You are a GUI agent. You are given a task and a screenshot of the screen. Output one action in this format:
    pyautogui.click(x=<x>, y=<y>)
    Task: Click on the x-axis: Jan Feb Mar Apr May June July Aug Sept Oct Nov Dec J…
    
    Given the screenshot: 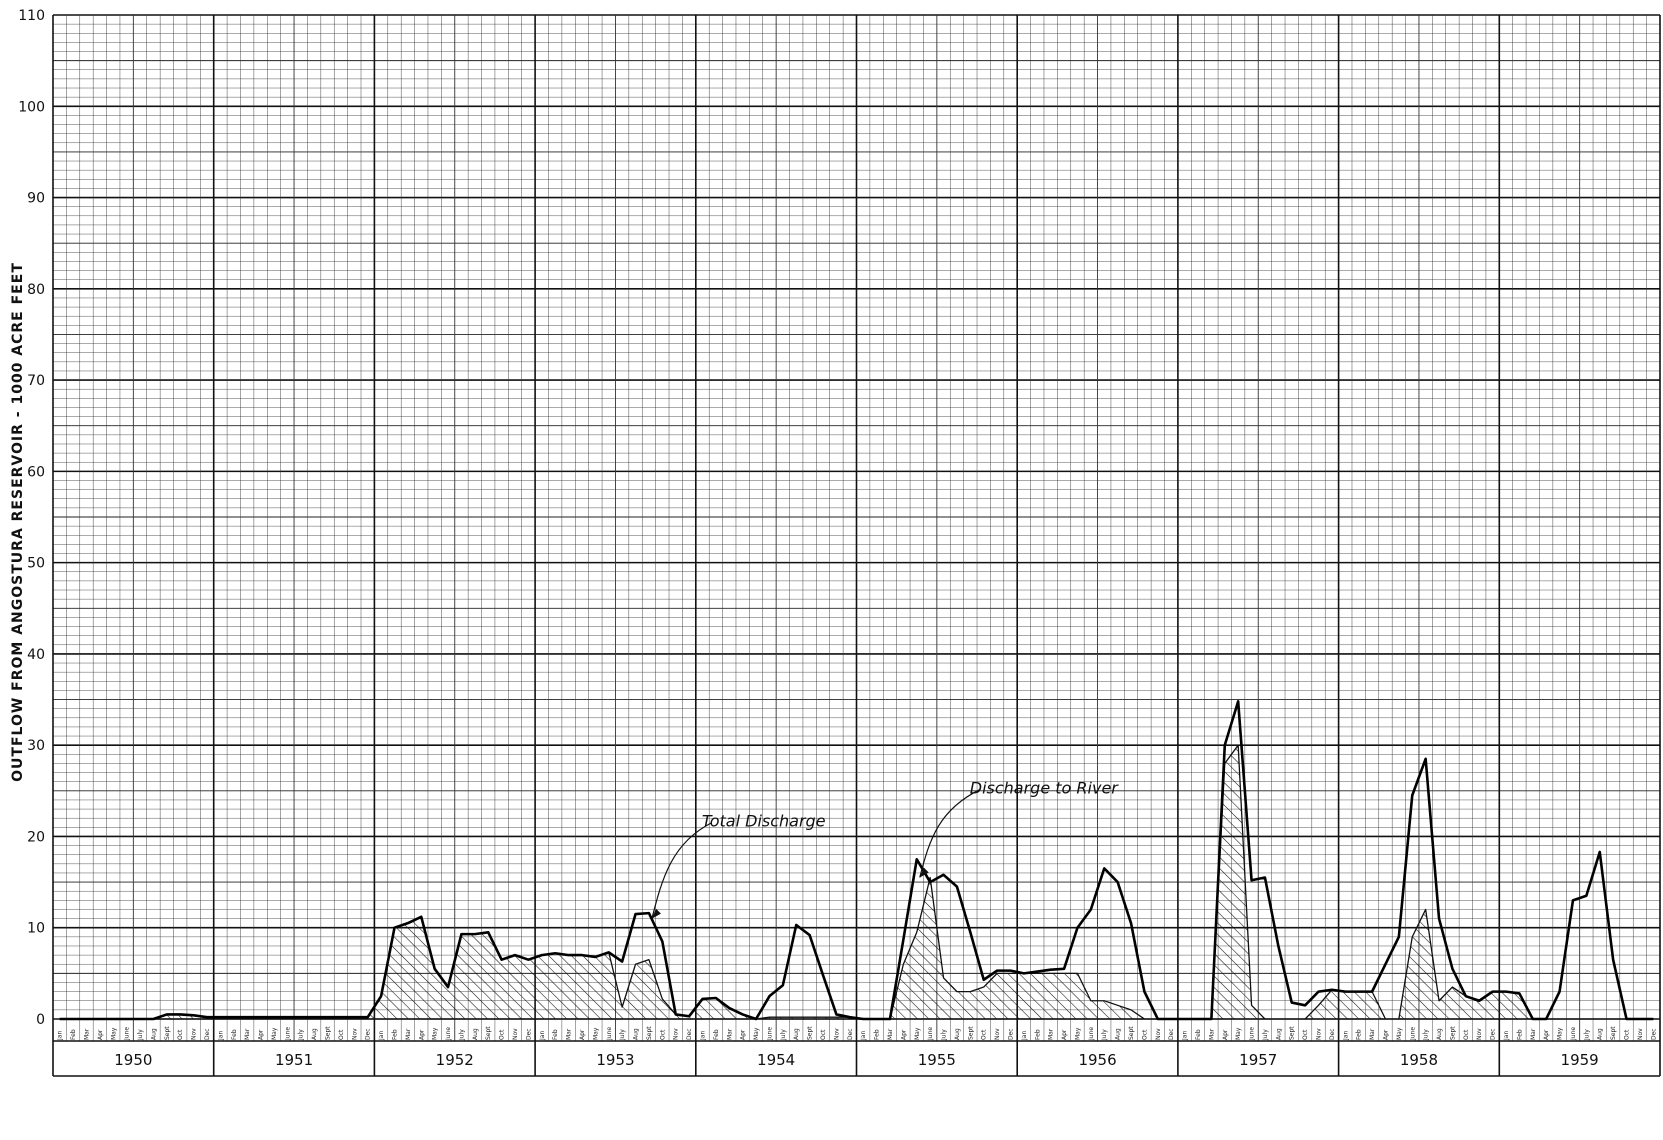 What is the action you would take?
    pyautogui.click(x=856, y=1051)
    